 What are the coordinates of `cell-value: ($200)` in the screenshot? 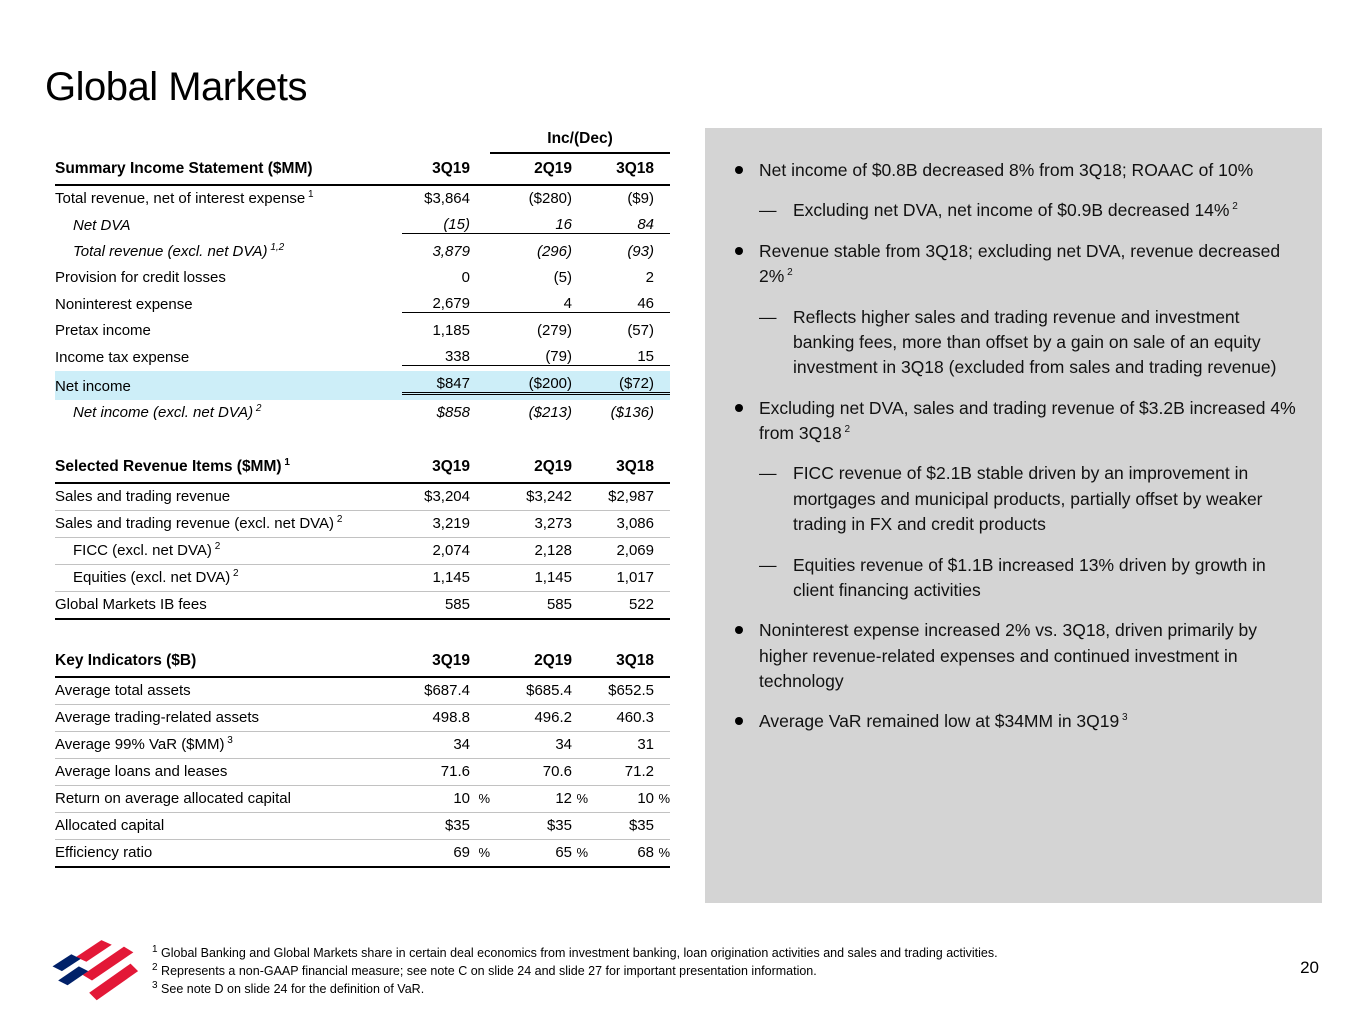 It's located at (550, 383).